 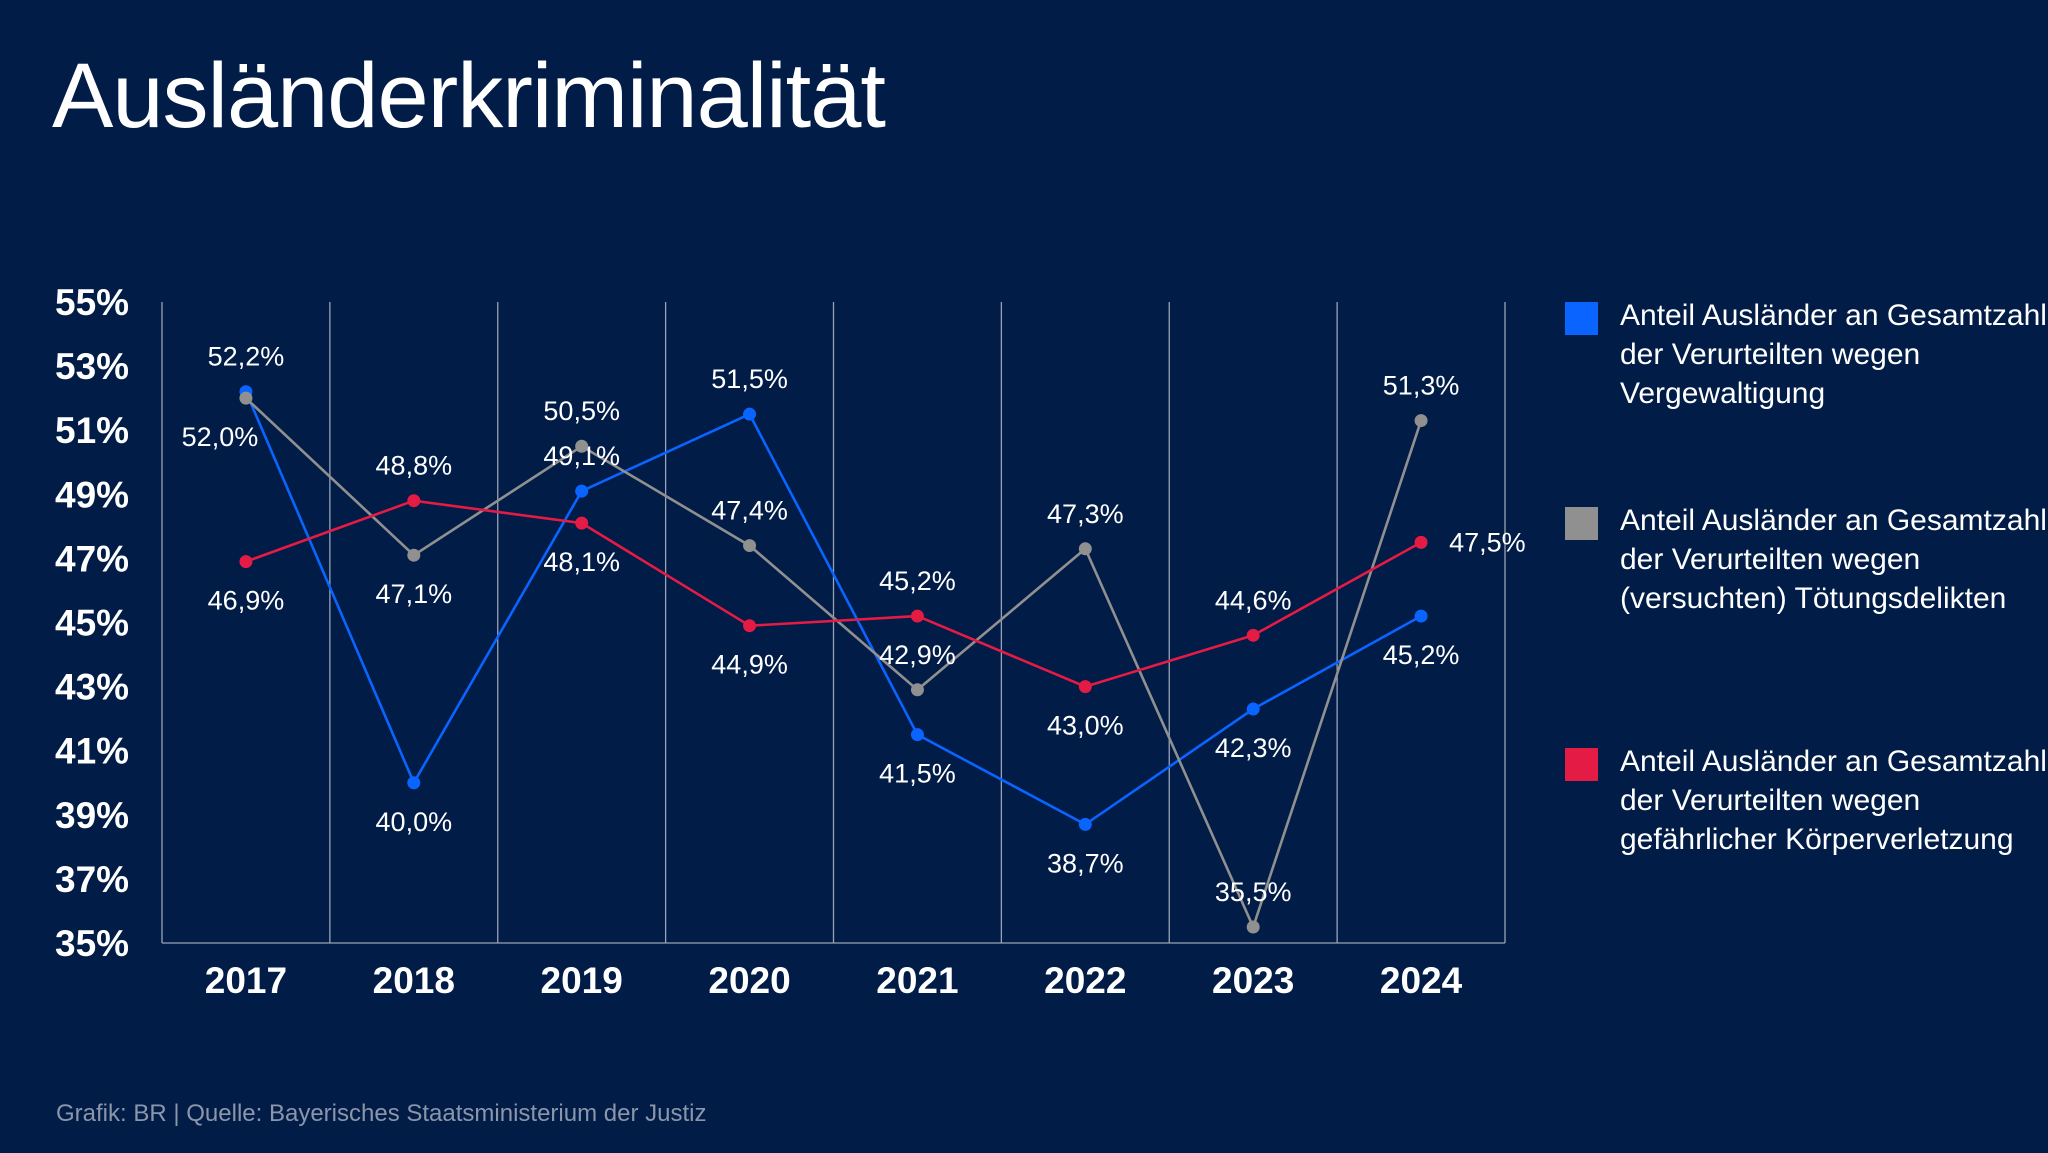 I want to click on y-tick-label: 55%, so click(x=92, y=302).